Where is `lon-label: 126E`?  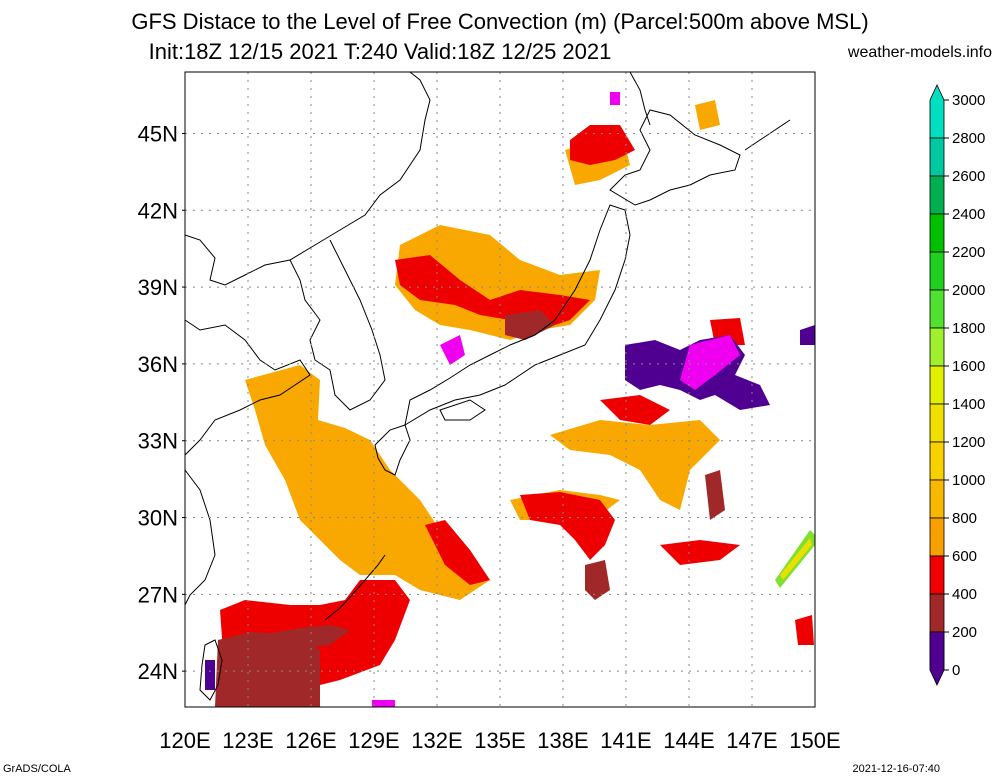 lon-label: 126E is located at coordinates (310, 740).